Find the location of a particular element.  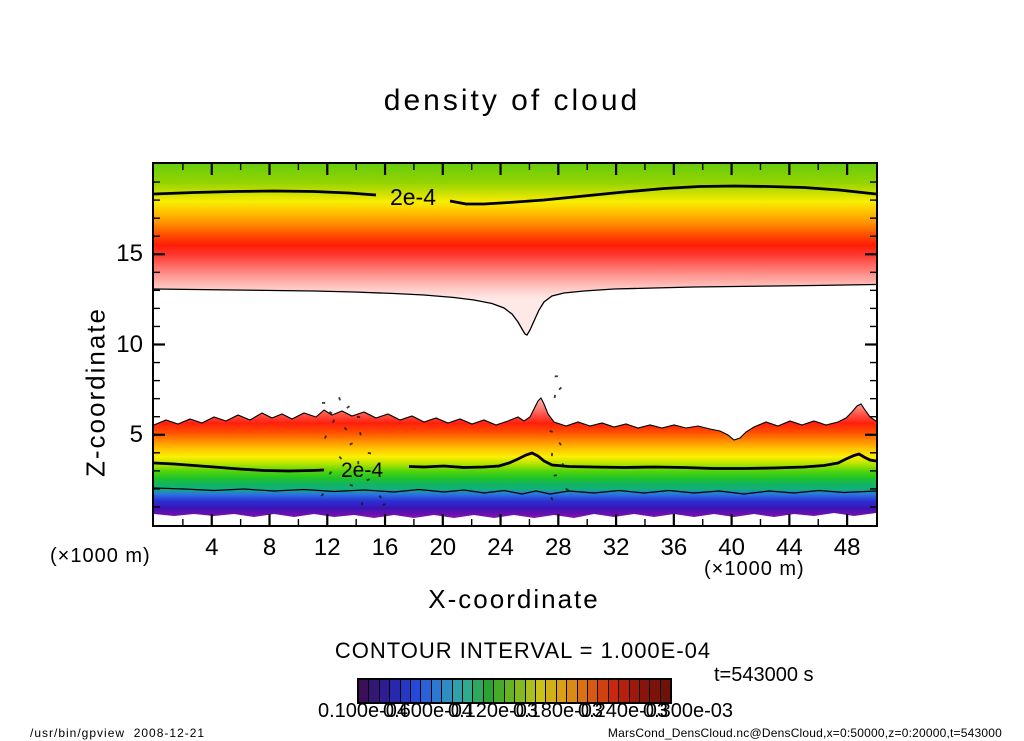

lower-2e-4-contour-left is located at coordinates (239, 467).